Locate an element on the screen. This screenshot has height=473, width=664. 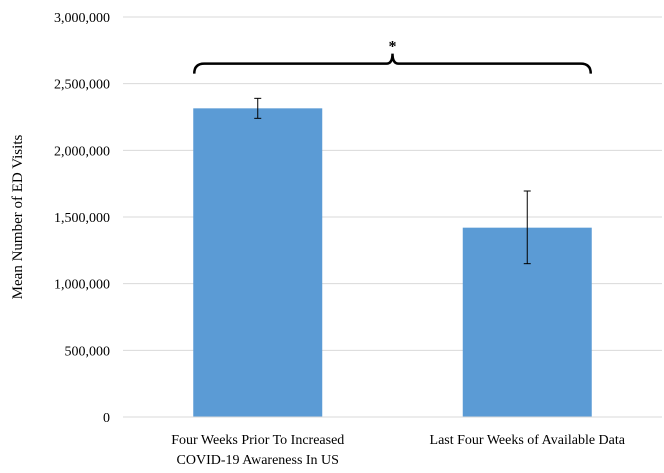
y-tick-label: 2,500,000 is located at coordinates (82, 85).